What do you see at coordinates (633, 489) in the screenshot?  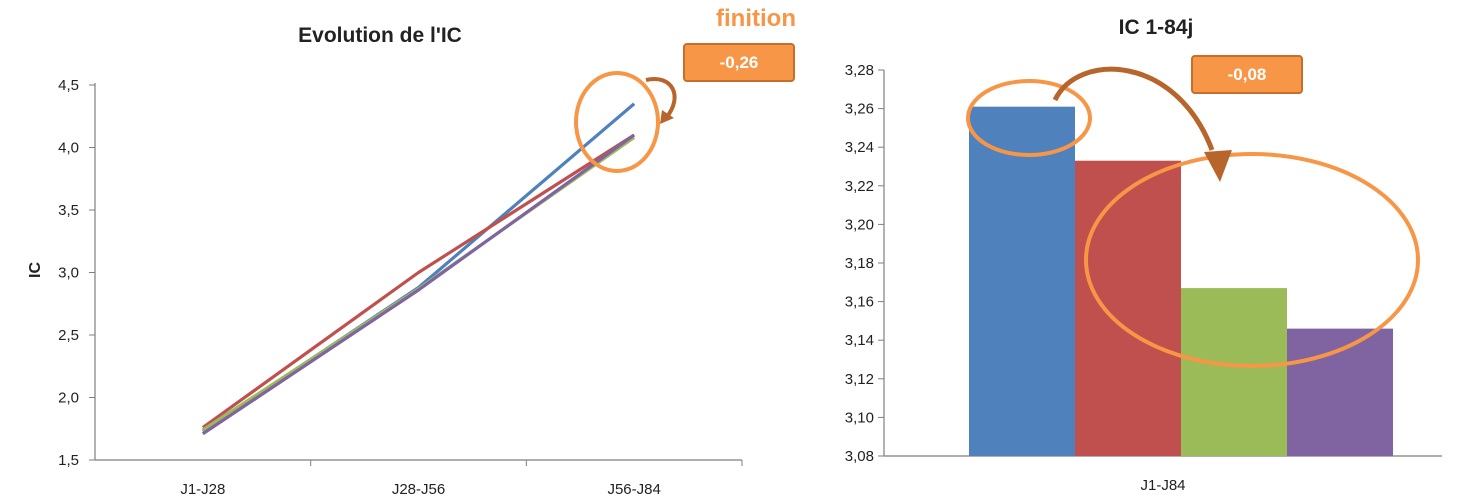 I see `line-chart-x-tick-label: J56-J84` at bounding box center [633, 489].